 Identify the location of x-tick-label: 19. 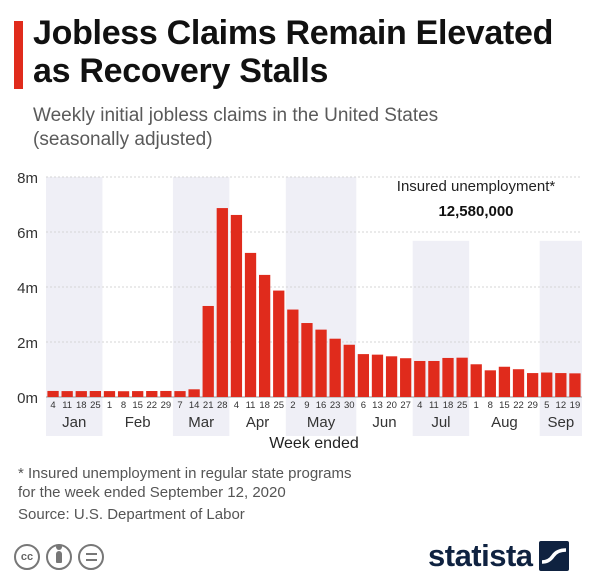
(575, 405).